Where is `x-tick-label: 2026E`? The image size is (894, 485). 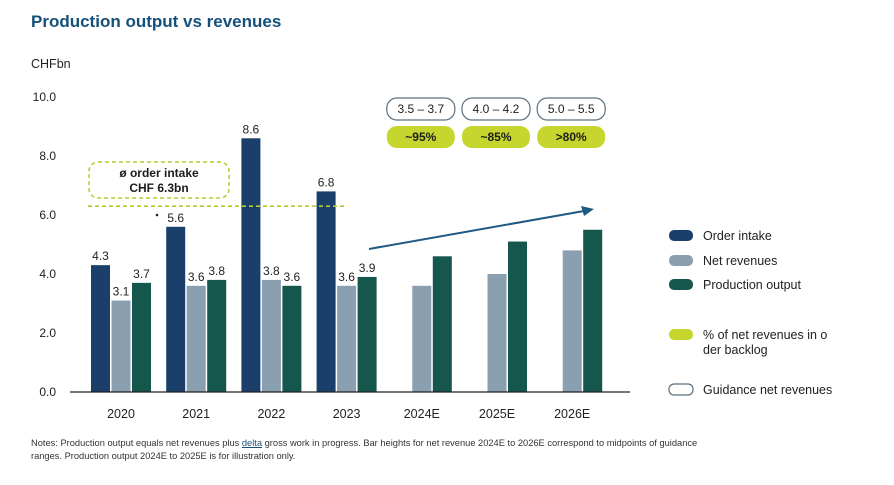
x-tick-label: 2026E is located at coordinates (572, 414).